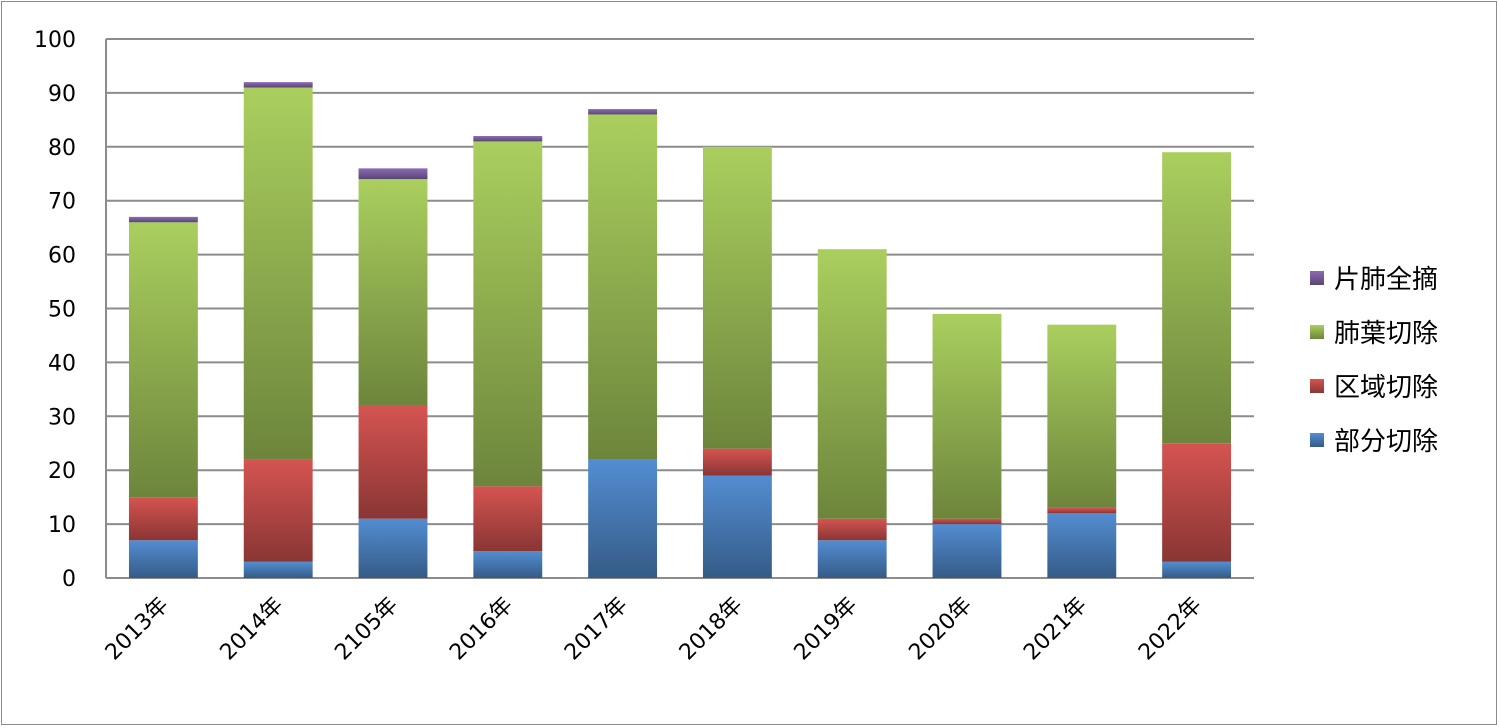 This screenshot has width=1500, height=728. I want to click on legend-label: 片肺全摘, so click(1386, 280).